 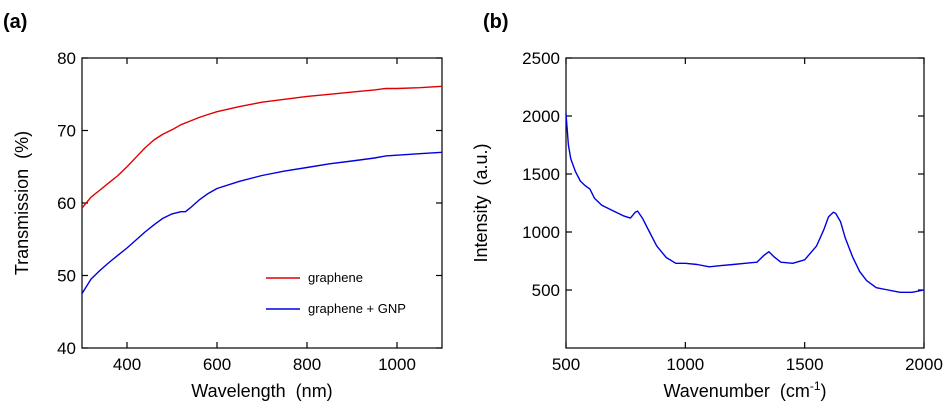 I want to click on panel-a-label: (a), so click(x=15, y=22).